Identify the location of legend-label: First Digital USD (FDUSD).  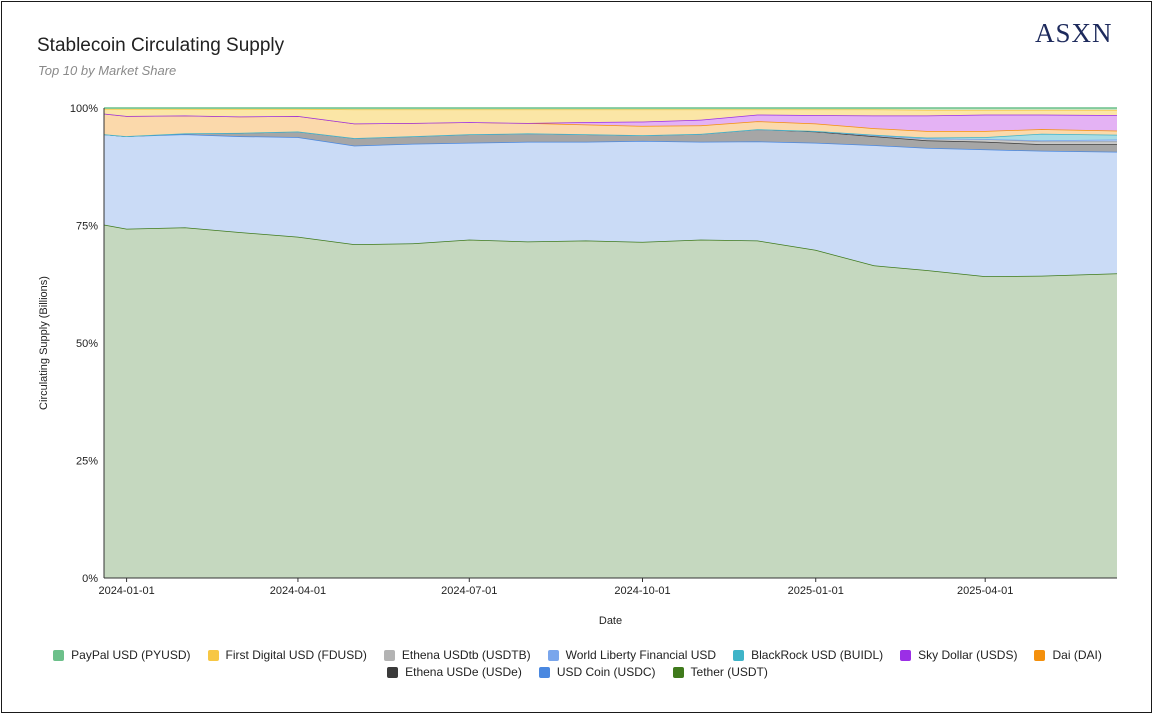
(296, 655).